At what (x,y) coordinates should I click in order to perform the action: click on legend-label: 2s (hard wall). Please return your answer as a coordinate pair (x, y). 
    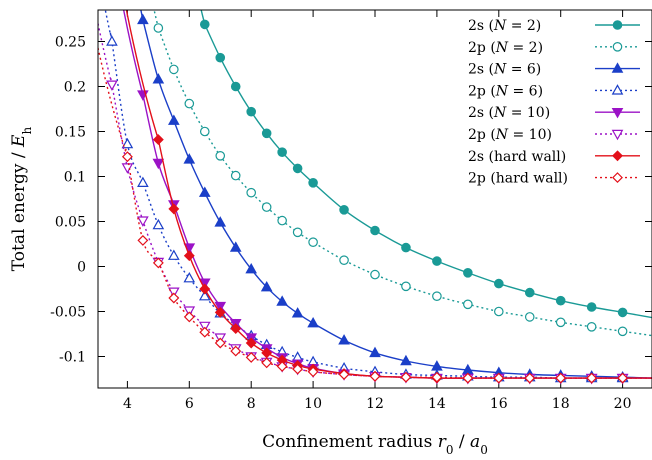
    Looking at the image, I should click on (517, 157).